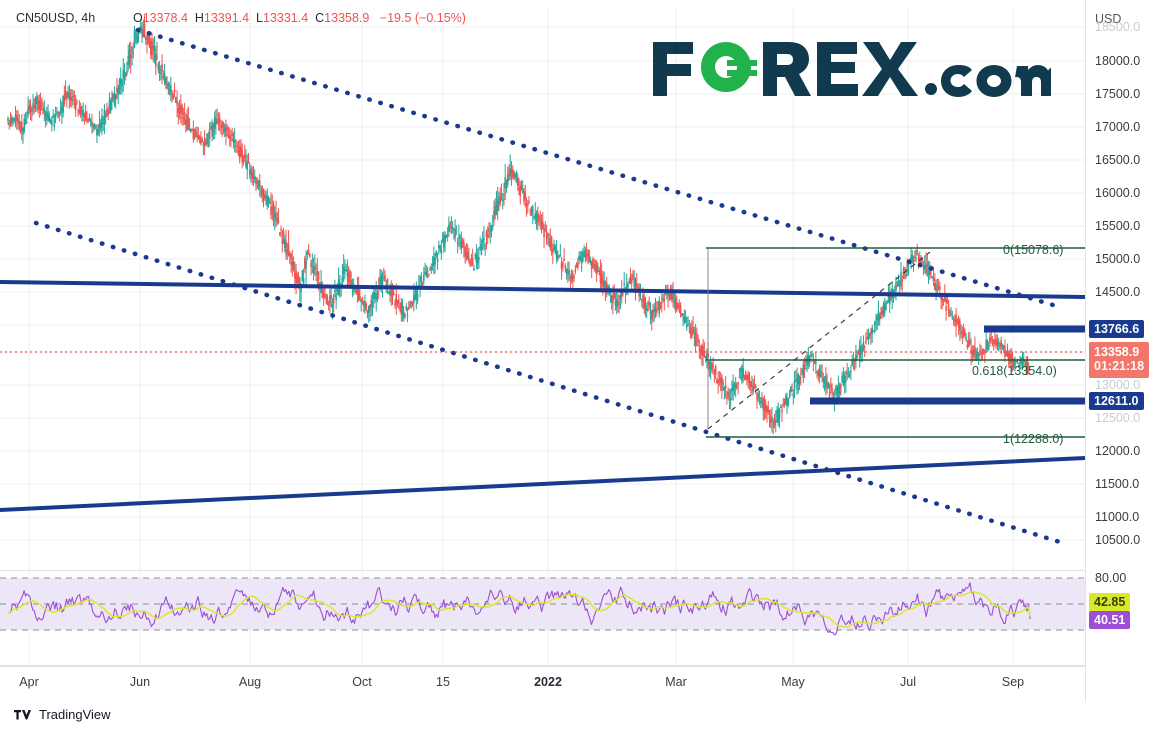  What do you see at coordinates (1118, 451) in the screenshot?
I see `price-tick-label: 12000.0` at bounding box center [1118, 451].